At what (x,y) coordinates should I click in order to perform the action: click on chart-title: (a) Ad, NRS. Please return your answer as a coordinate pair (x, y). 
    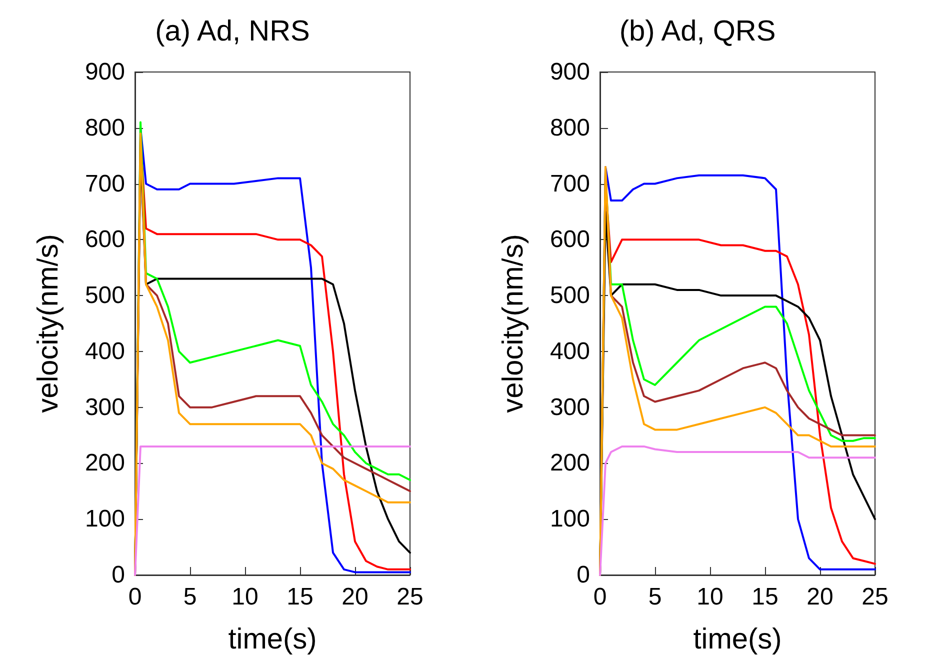
    Looking at the image, I should click on (232, 32).